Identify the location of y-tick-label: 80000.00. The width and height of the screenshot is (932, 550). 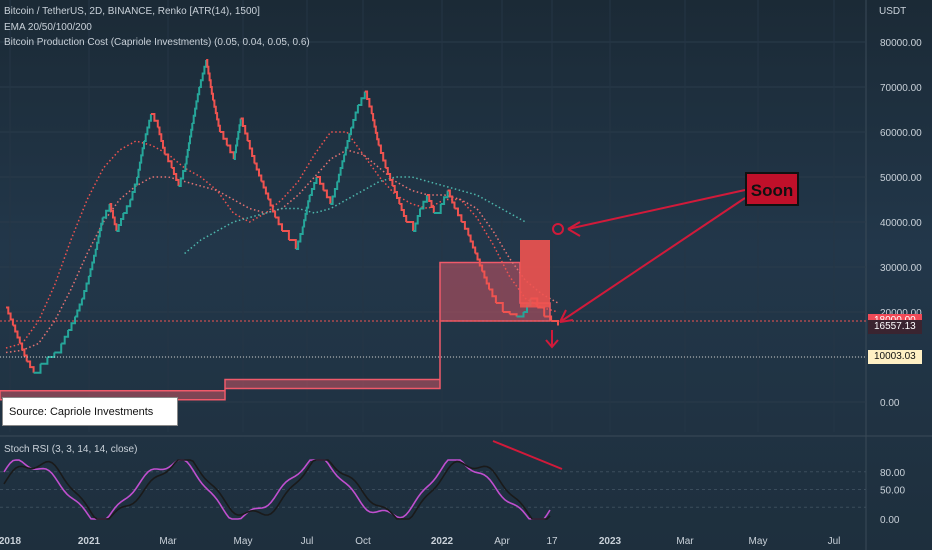
(901, 43).